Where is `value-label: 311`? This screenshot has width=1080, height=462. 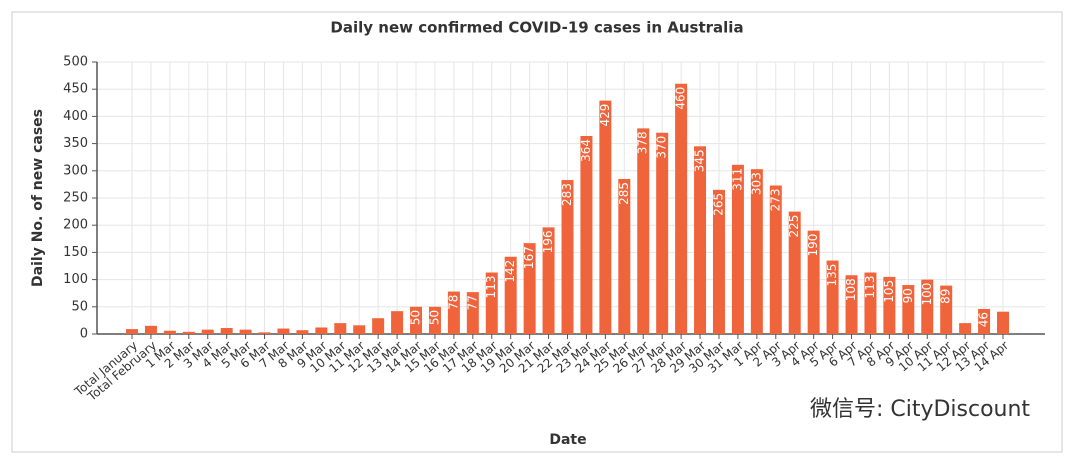 value-label: 311 is located at coordinates (737, 179).